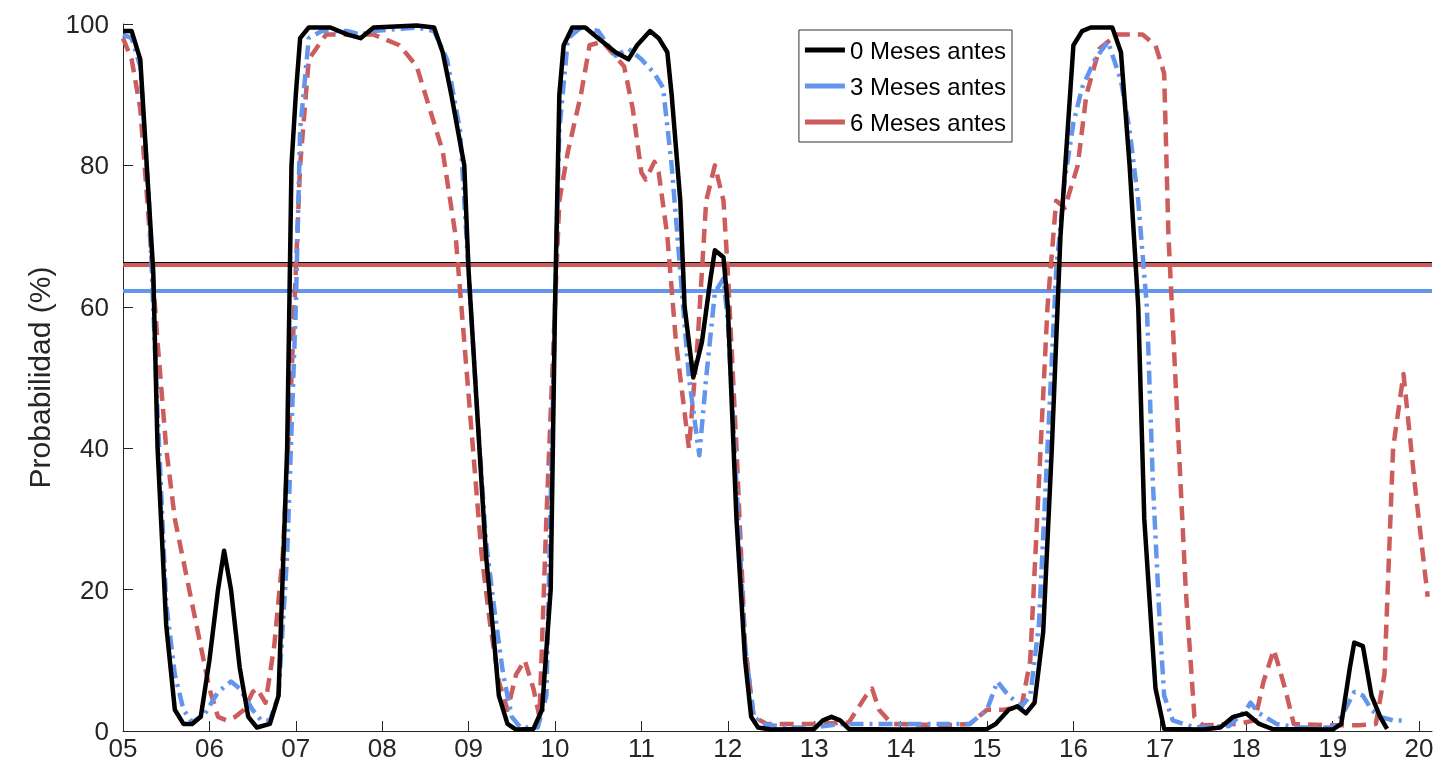  I want to click on y-tick-label: 100, so click(87, 24).